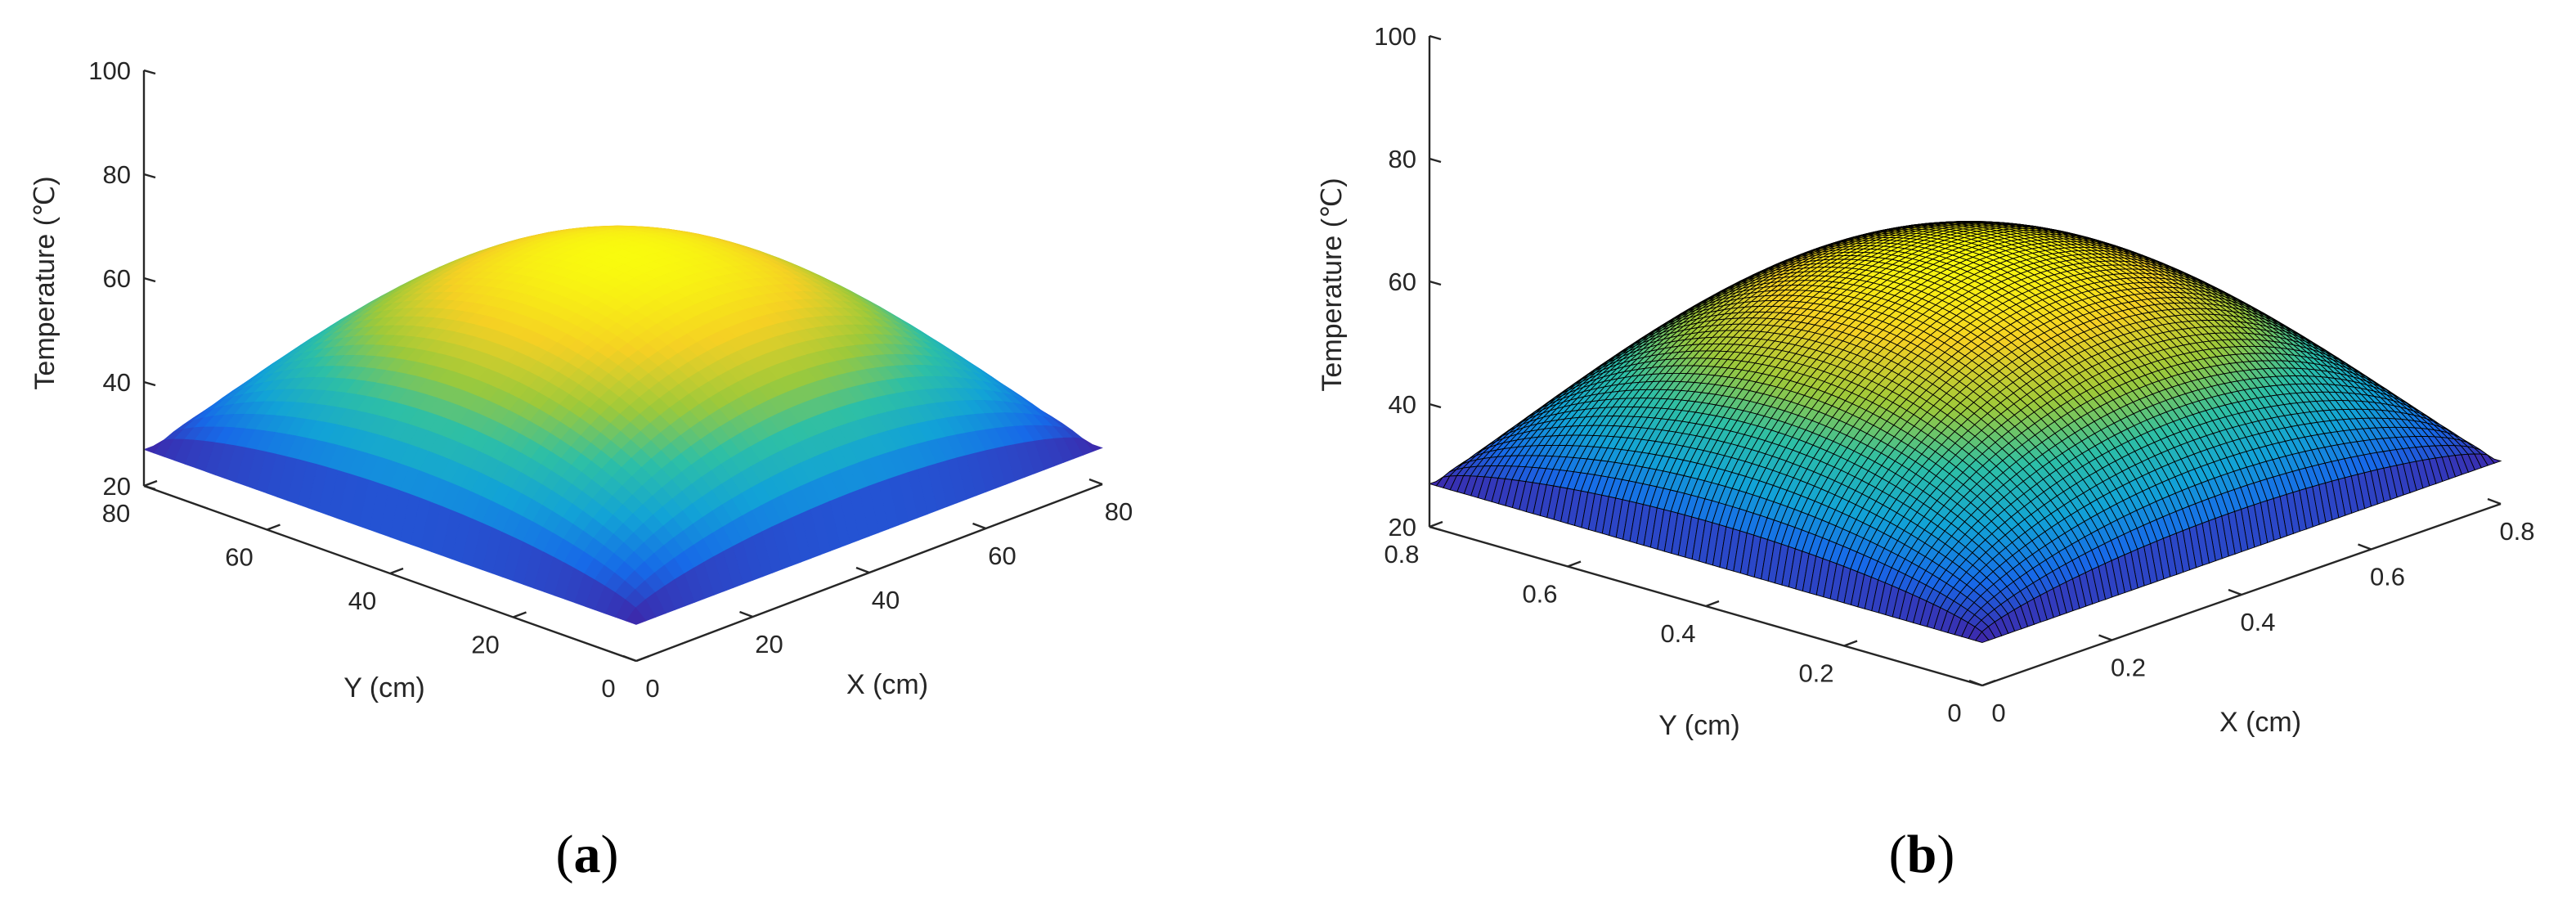 Image resolution: width=2576 pixels, height=908 pixels. What do you see at coordinates (362, 601) in the screenshot?
I see `panel-a-y-tick-label: 40` at bounding box center [362, 601].